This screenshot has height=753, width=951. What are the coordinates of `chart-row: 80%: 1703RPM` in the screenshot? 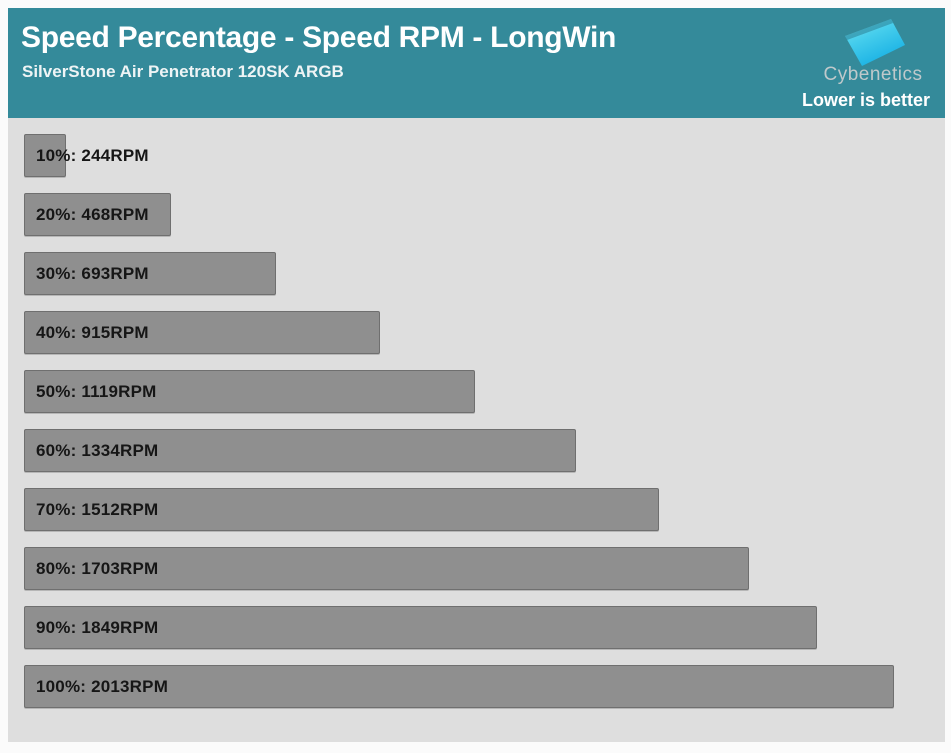 It's located at (484, 568).